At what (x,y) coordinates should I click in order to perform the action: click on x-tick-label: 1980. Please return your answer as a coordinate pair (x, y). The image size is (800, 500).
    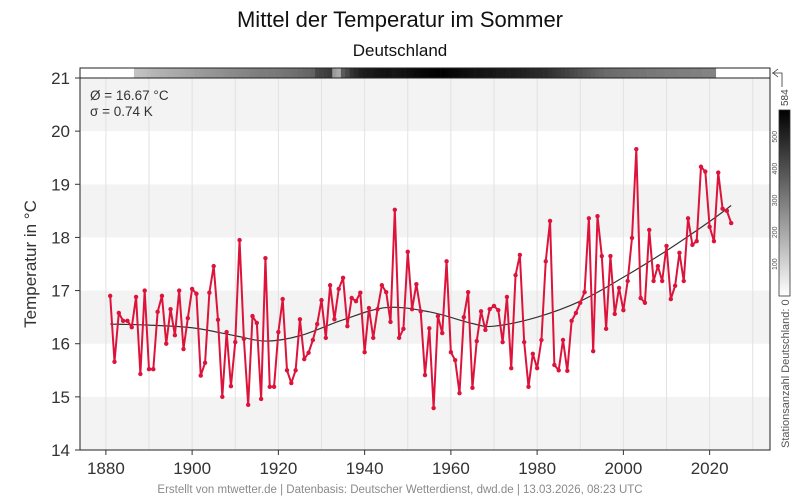
    Looking at the image, I should click on (537, 468).